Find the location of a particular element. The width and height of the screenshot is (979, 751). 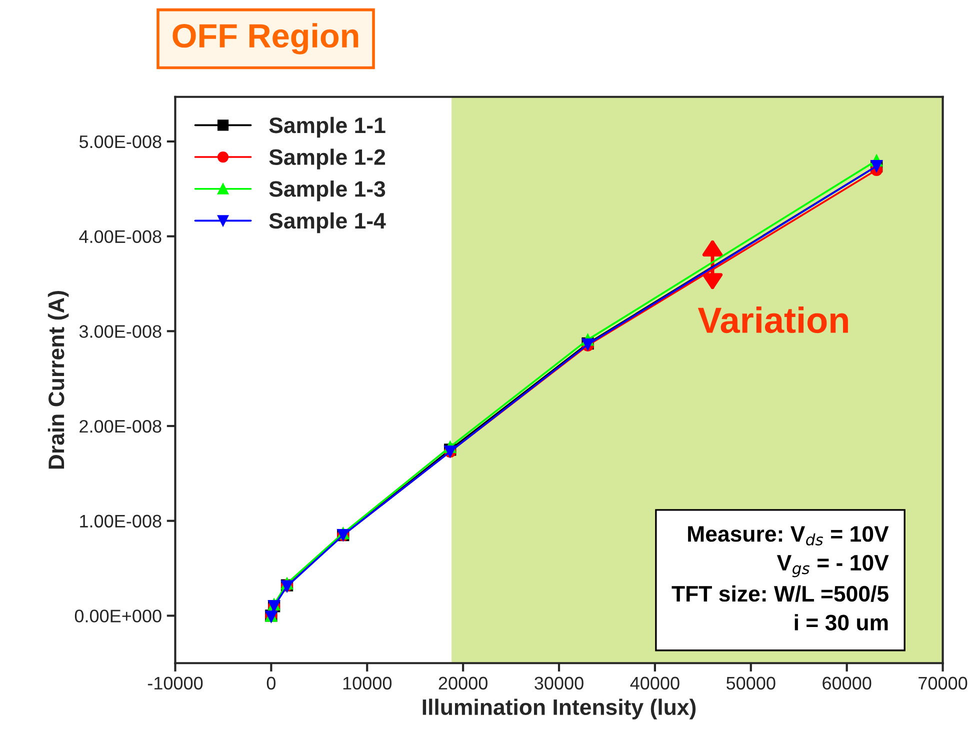

y-tick-label: 4.00E-008 is located at coordinates (120, 237).